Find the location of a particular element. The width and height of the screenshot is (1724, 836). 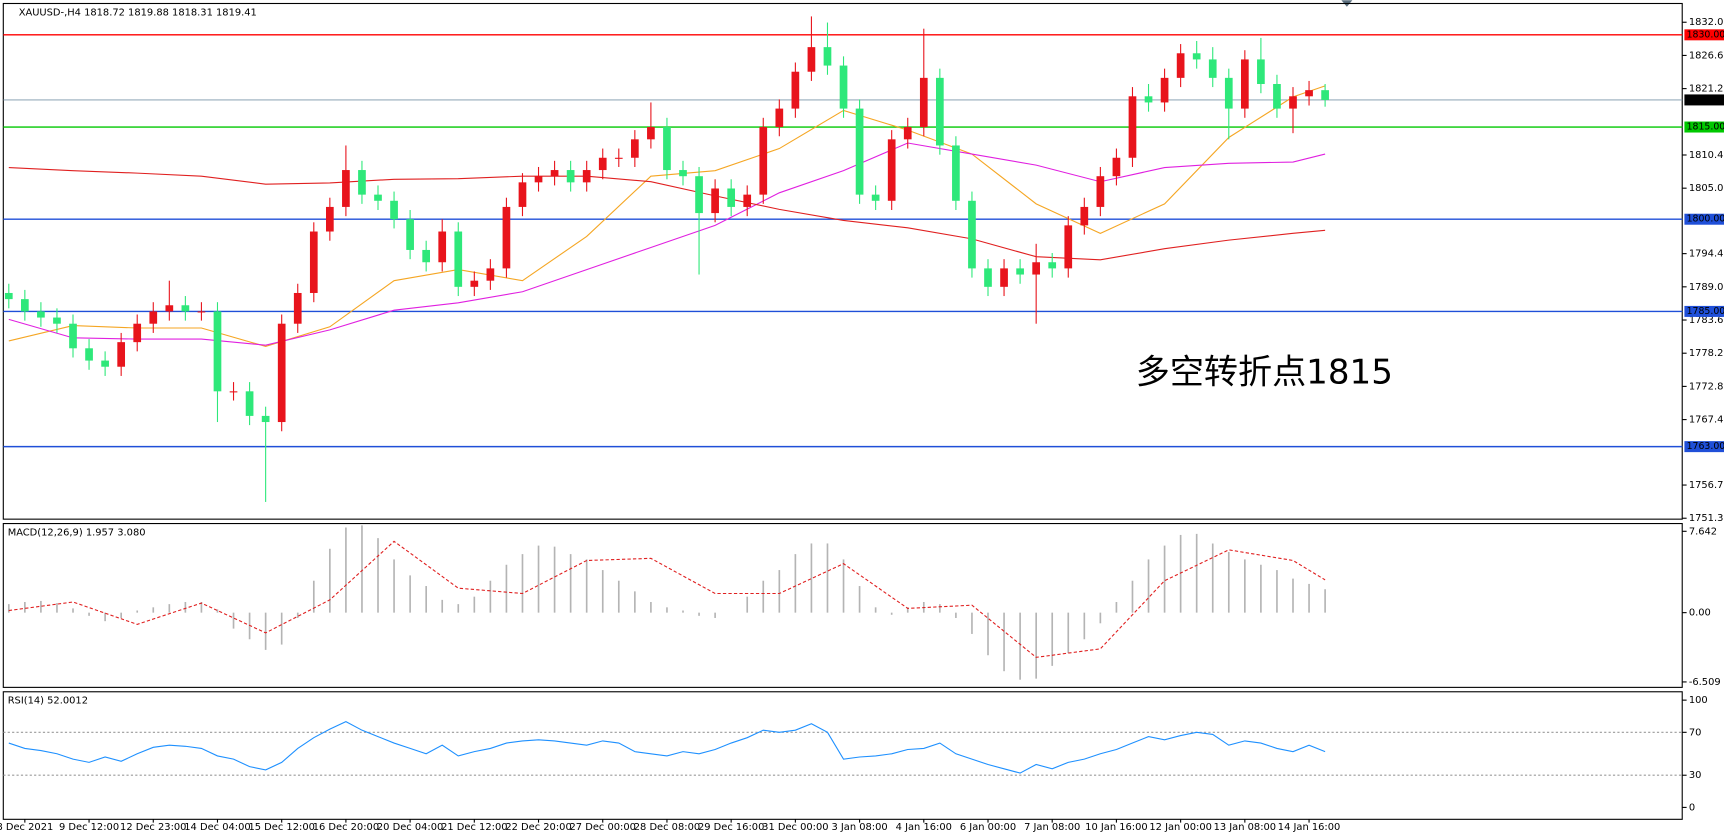

x-tick-label: 6 Jan 00:00 is located at coordinates (988, 827).